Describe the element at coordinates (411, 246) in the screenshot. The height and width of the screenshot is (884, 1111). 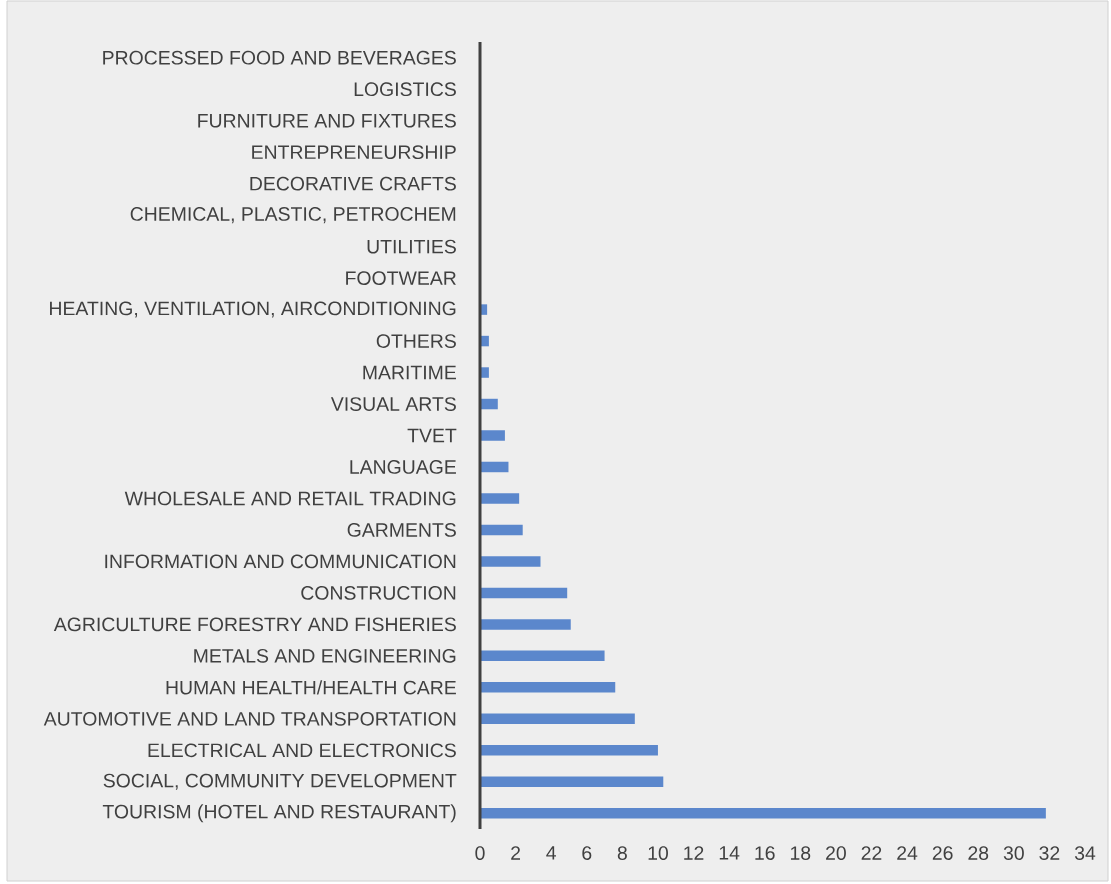
I see `y-tick-label: UTILITIES` at that location.